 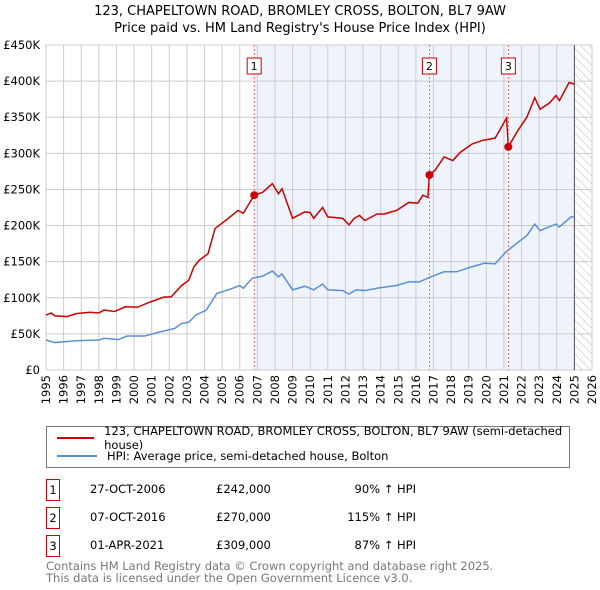 I want to click on sale-row: 1 27-OCT-2006 £242,000 90% ↑ HPI, so click(x=296, y=490).